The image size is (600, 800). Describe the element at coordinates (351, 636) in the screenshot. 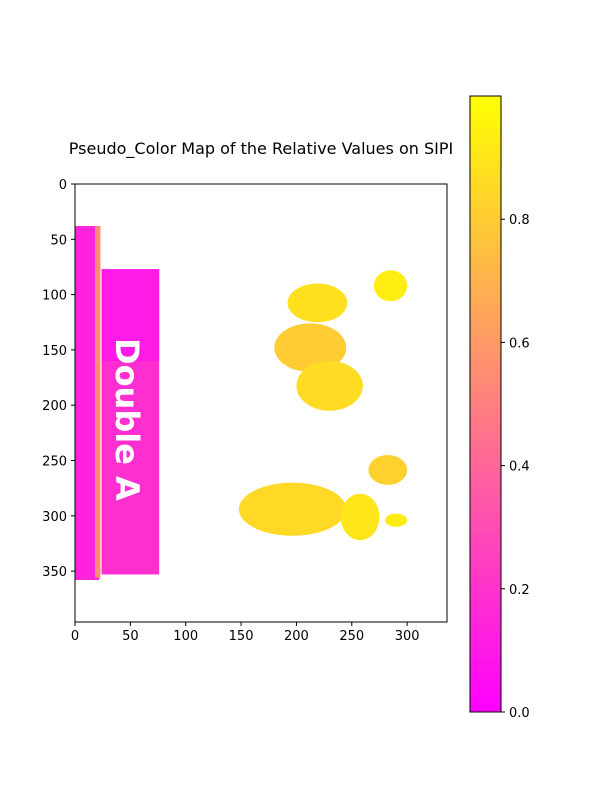

I see `x-tick-label: 250` at that location.